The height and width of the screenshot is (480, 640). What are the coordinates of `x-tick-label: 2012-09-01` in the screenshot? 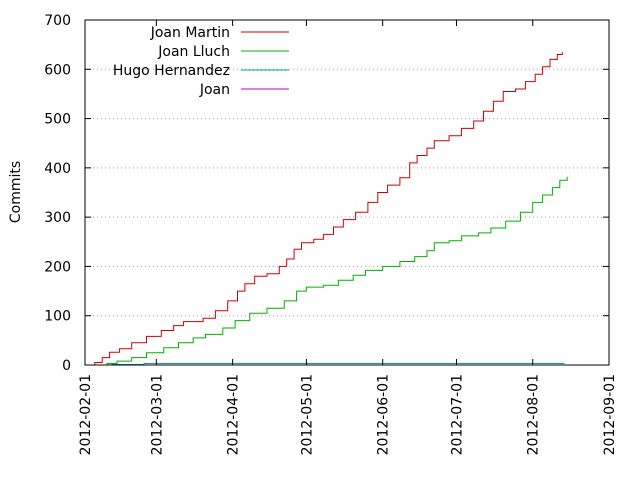 It's located at (610, 414).